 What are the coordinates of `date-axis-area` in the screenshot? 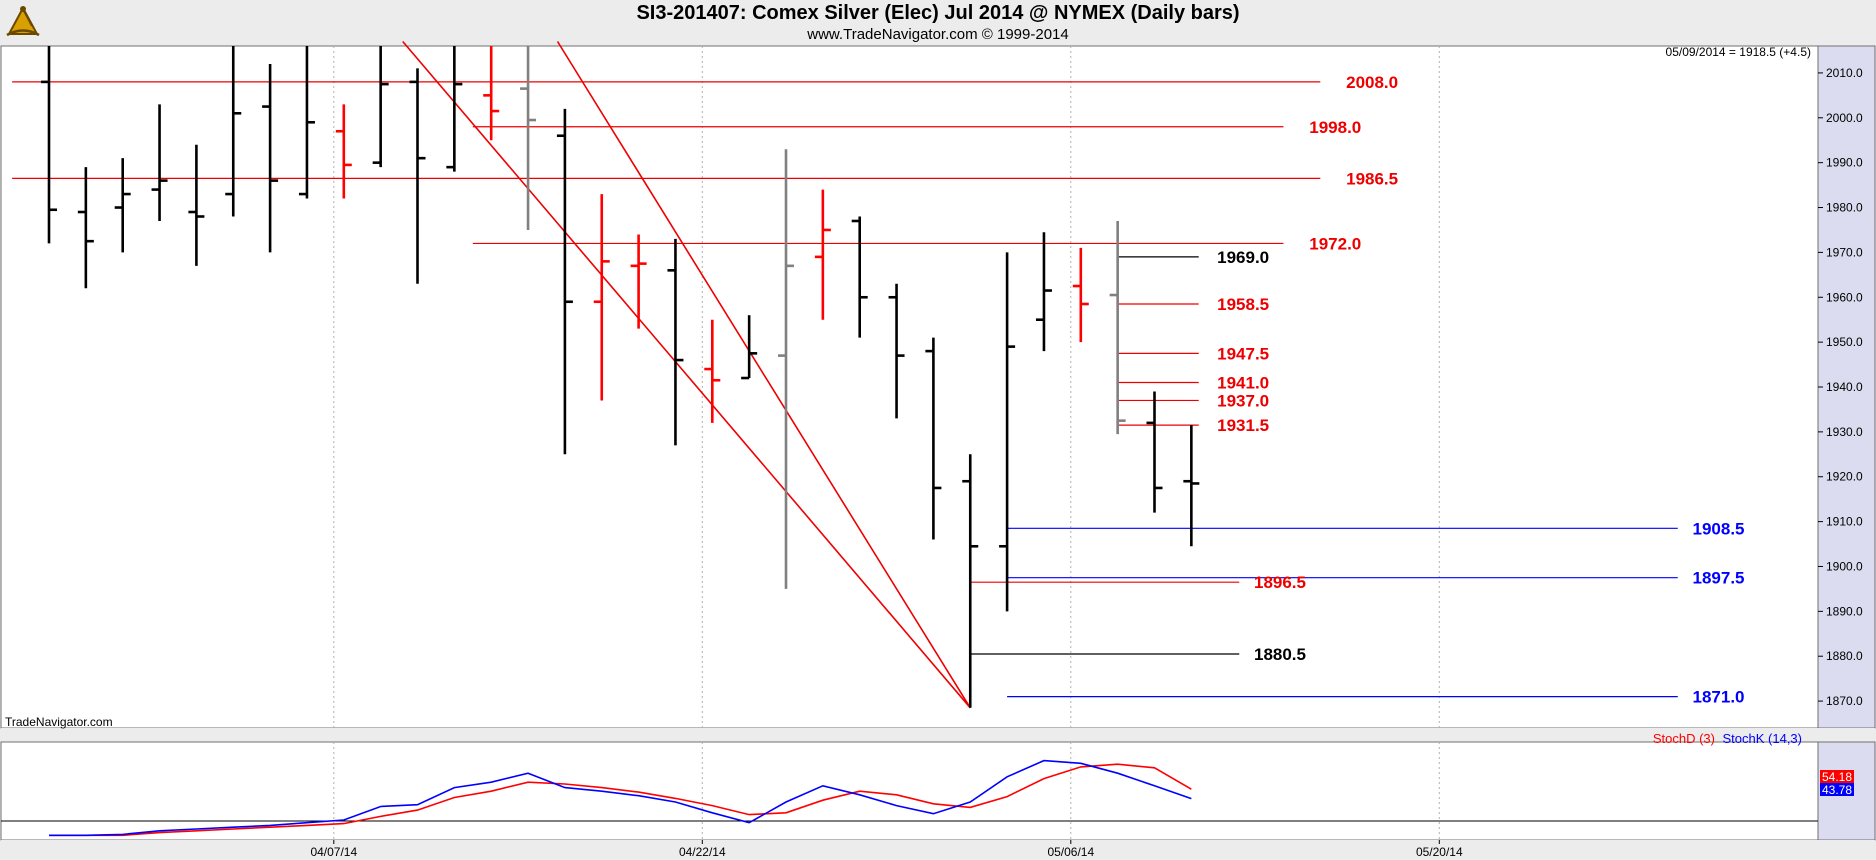 It's located at (938, 850).